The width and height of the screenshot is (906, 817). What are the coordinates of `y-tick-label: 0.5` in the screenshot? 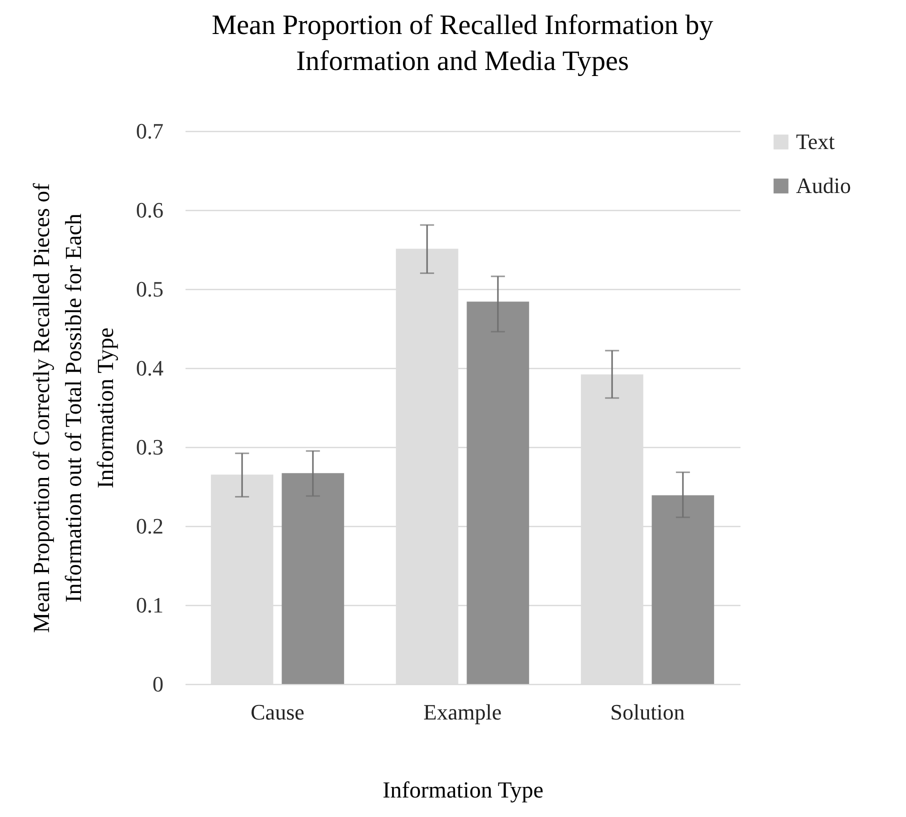 It's located at (150, 289).